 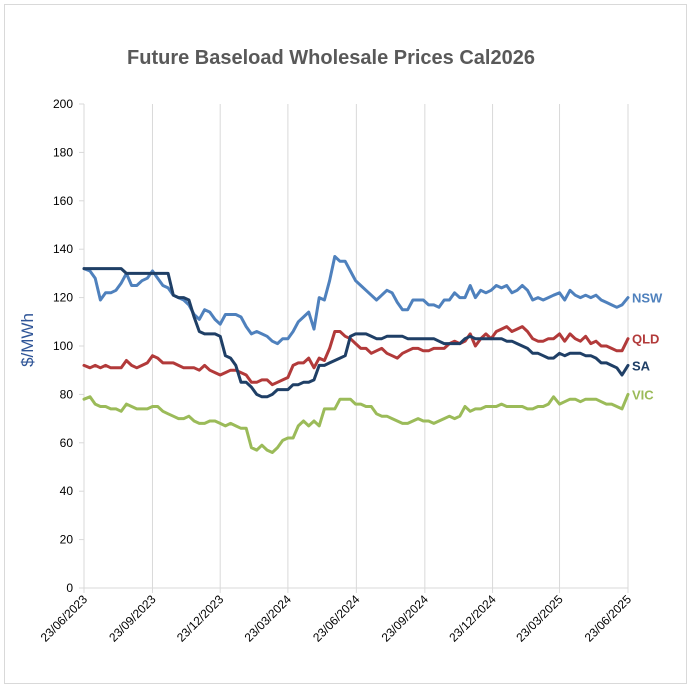 I want to click on x-tick-label: 23/09/2023, so click(x=132, y=618).